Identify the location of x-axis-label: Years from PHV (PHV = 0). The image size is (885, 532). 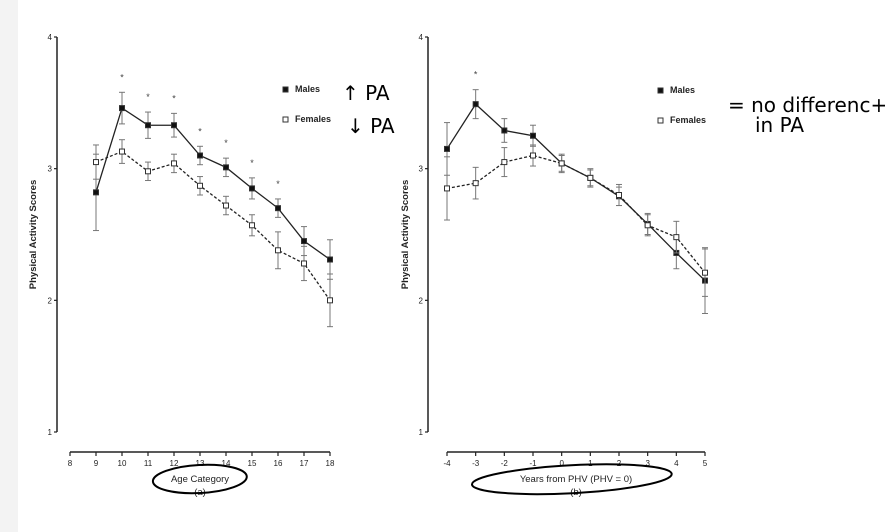
(576, 479).